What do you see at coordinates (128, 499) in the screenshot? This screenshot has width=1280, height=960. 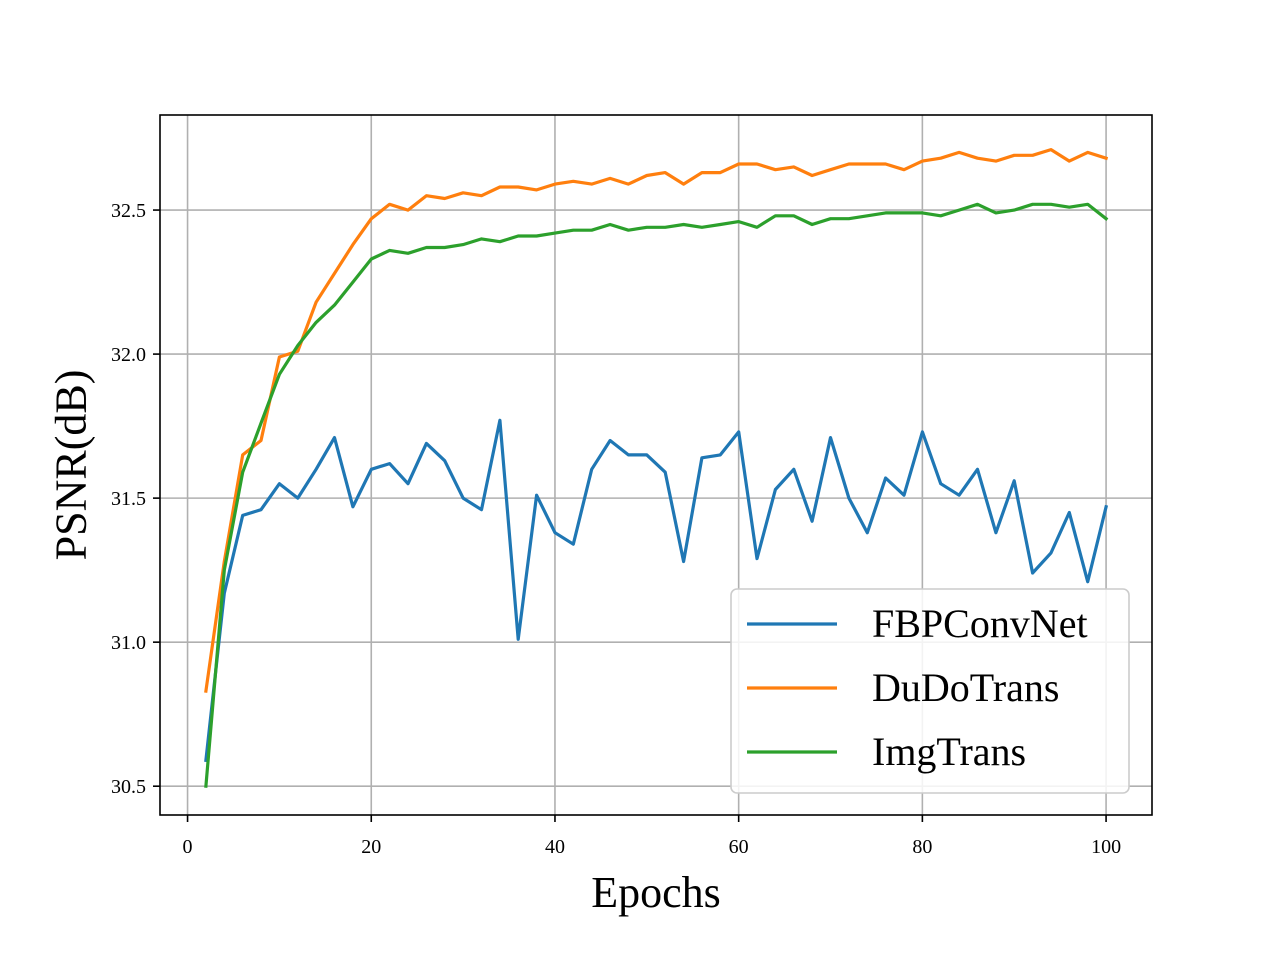 I see `y-tick-label: 31.5` at bounding box center [128, 499].